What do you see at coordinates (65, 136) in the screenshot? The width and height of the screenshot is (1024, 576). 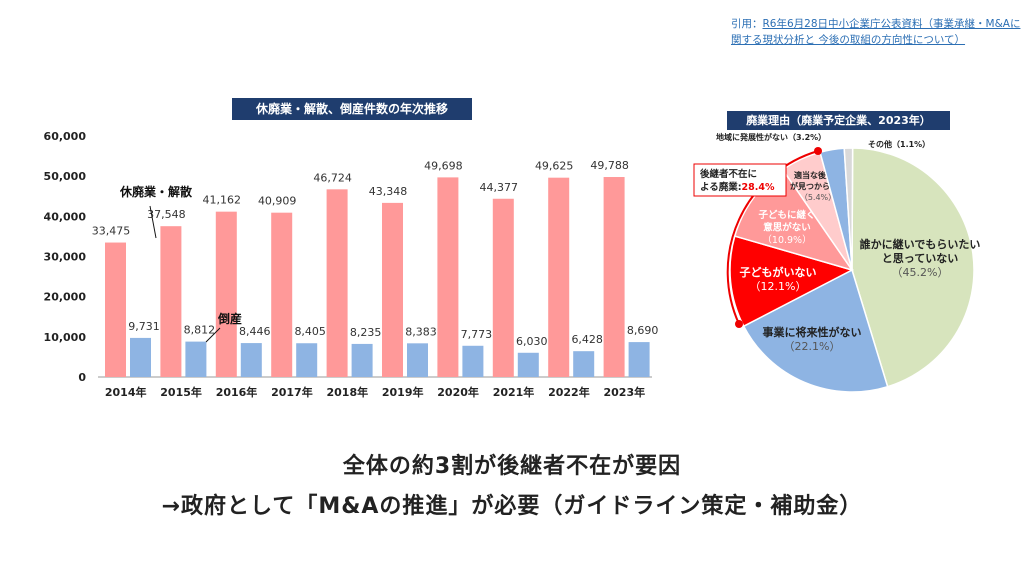 I see `y-tick-label: 60,000` at bounding box center [65, 136].